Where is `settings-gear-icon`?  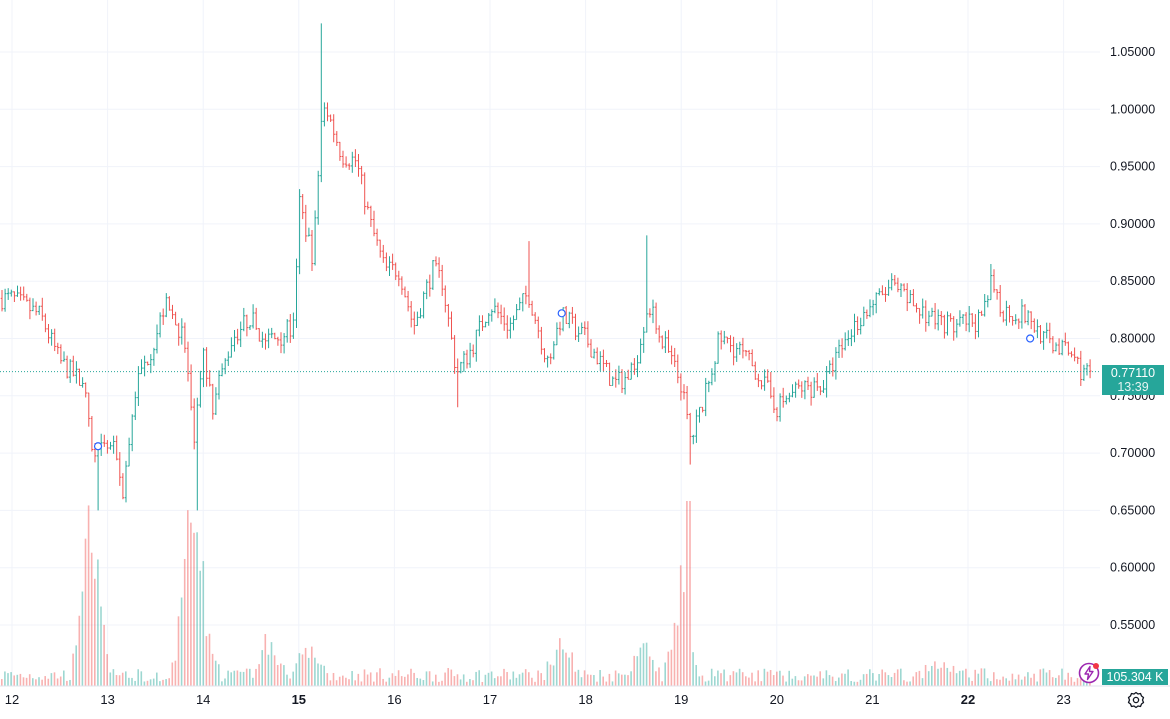 settings-gear-icon is located at coordinates (1136, 700).